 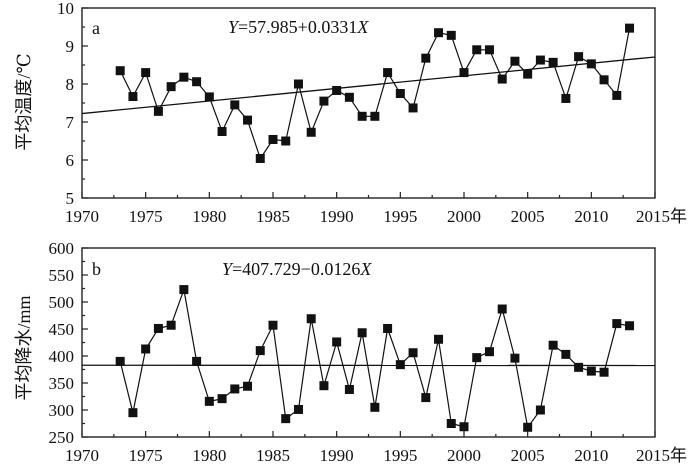 What do you see at coordinates (451, 35) in the screenshot?
I see `panel-a-point-1999` at bounding box center [451, 35].